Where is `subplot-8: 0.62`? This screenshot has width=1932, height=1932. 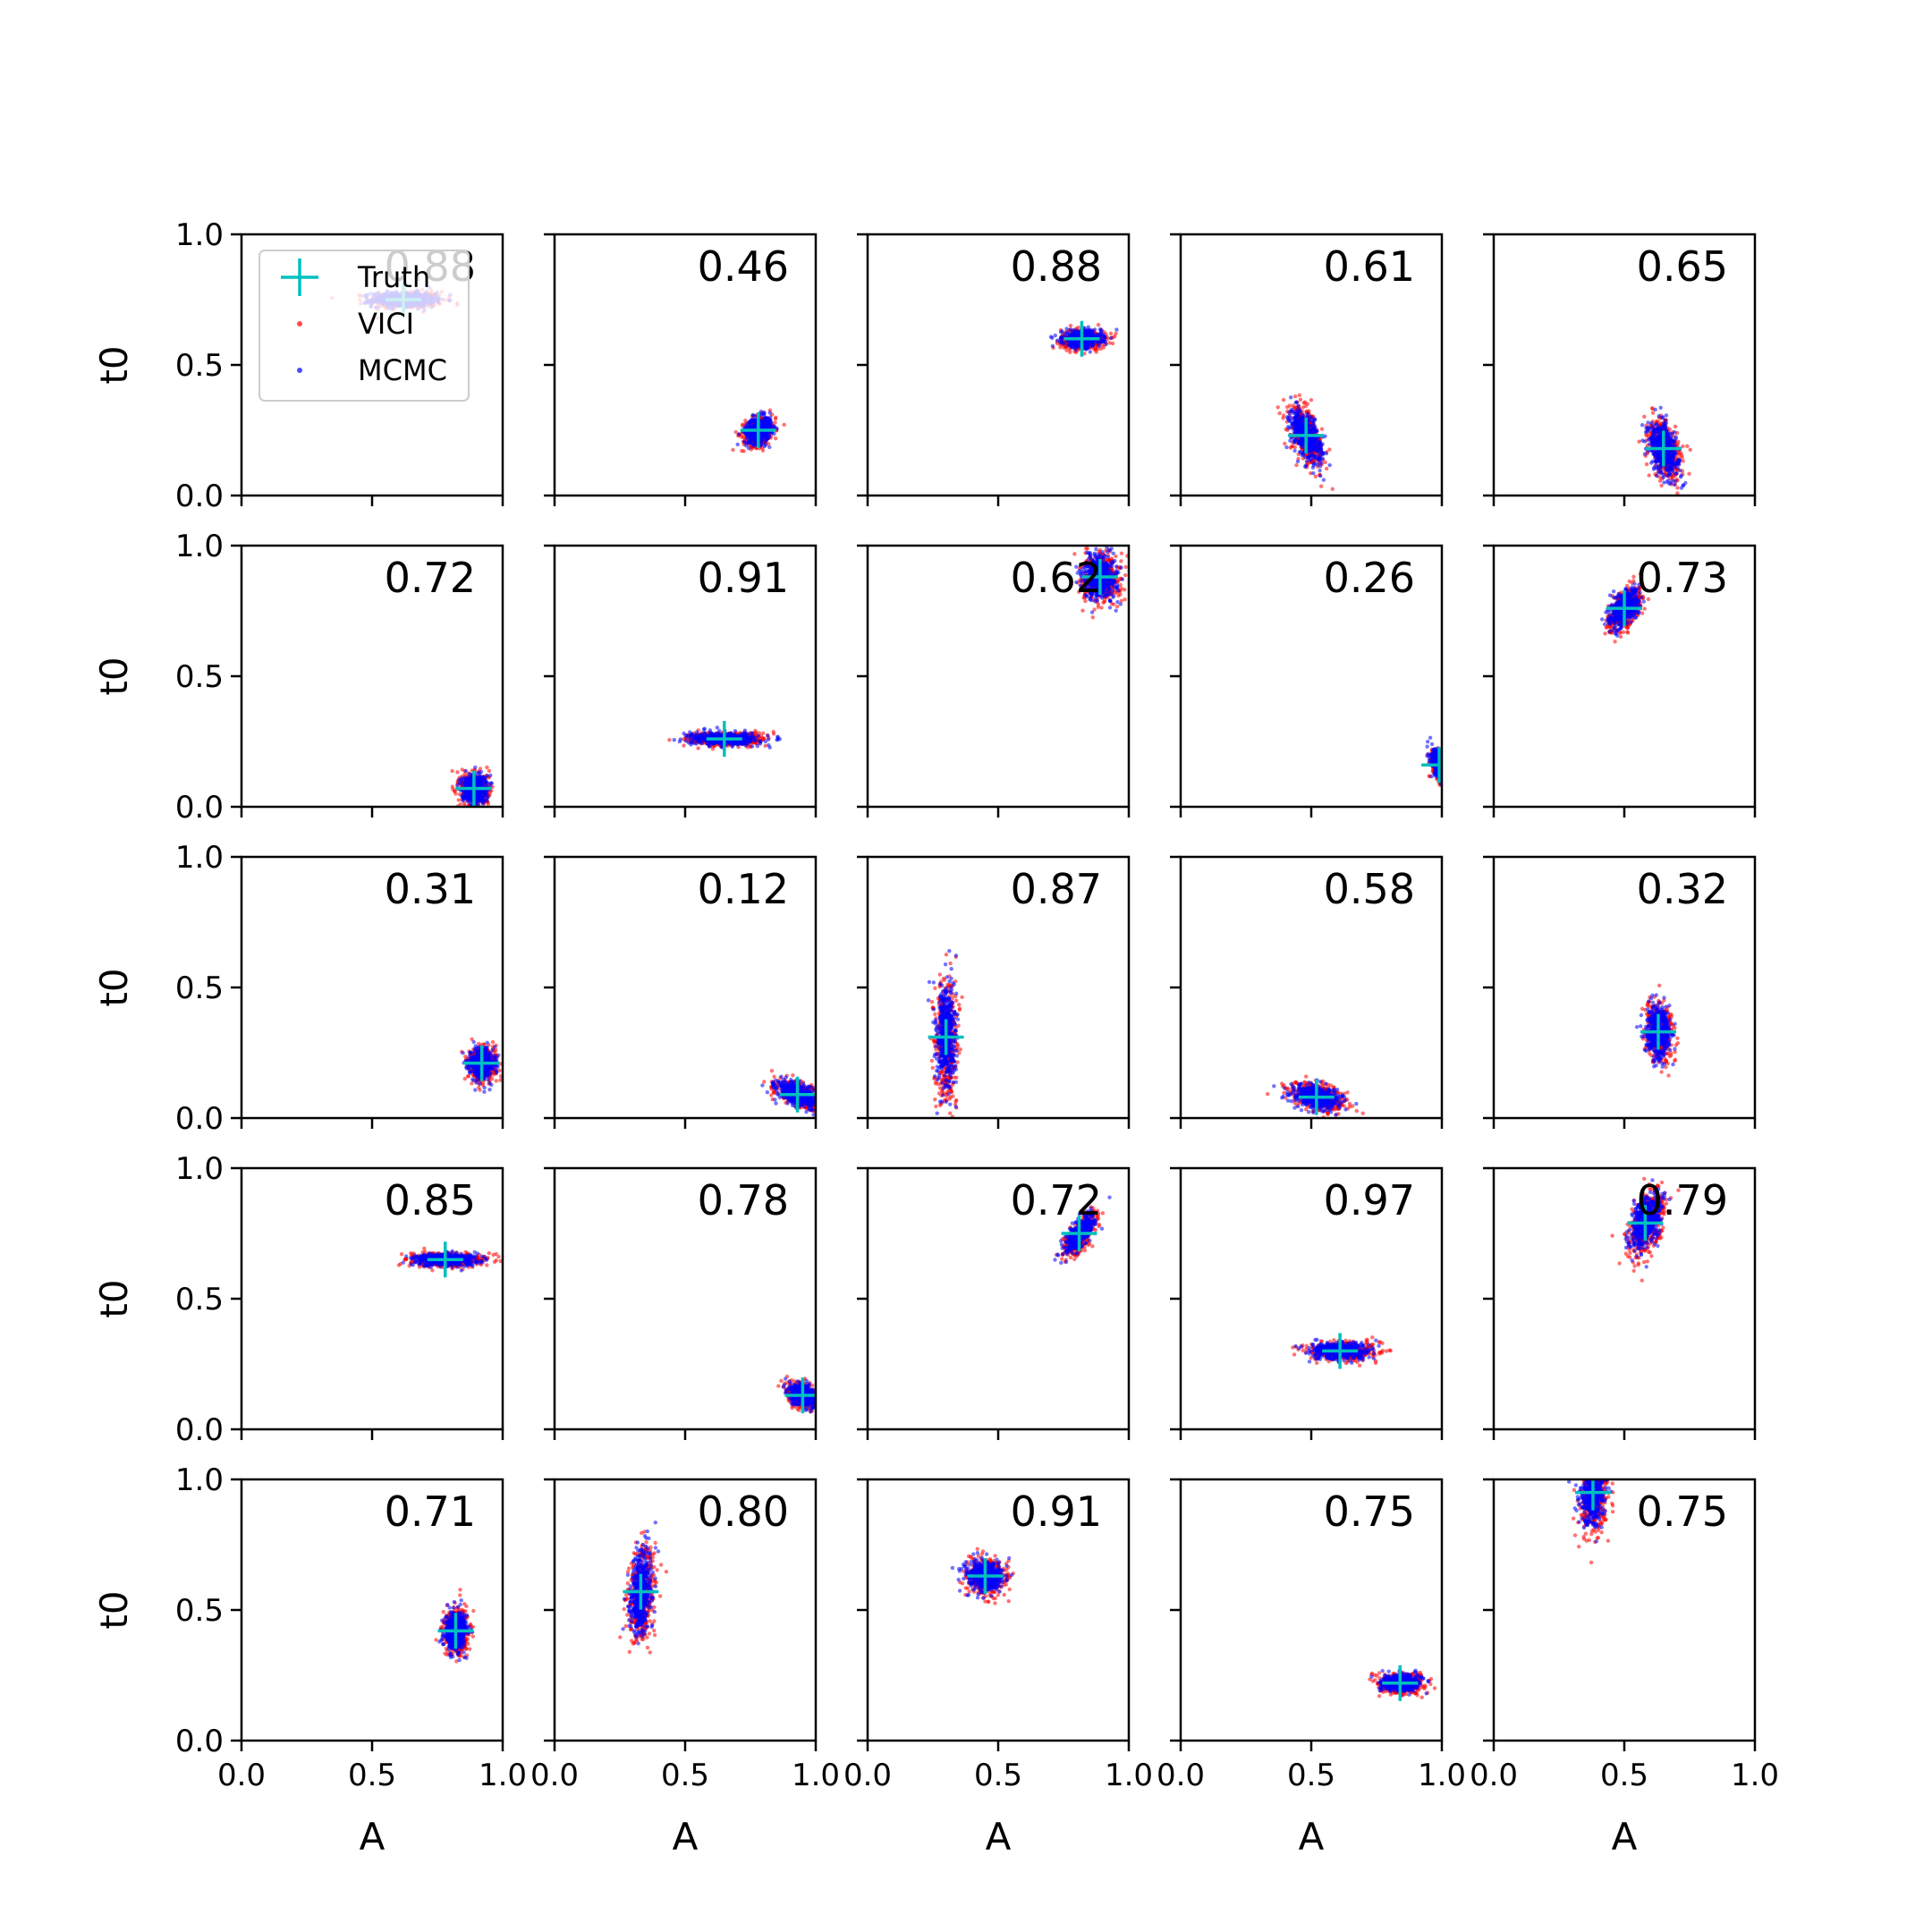 subplot-8: 0.62 is located at coordinates (994, 681).